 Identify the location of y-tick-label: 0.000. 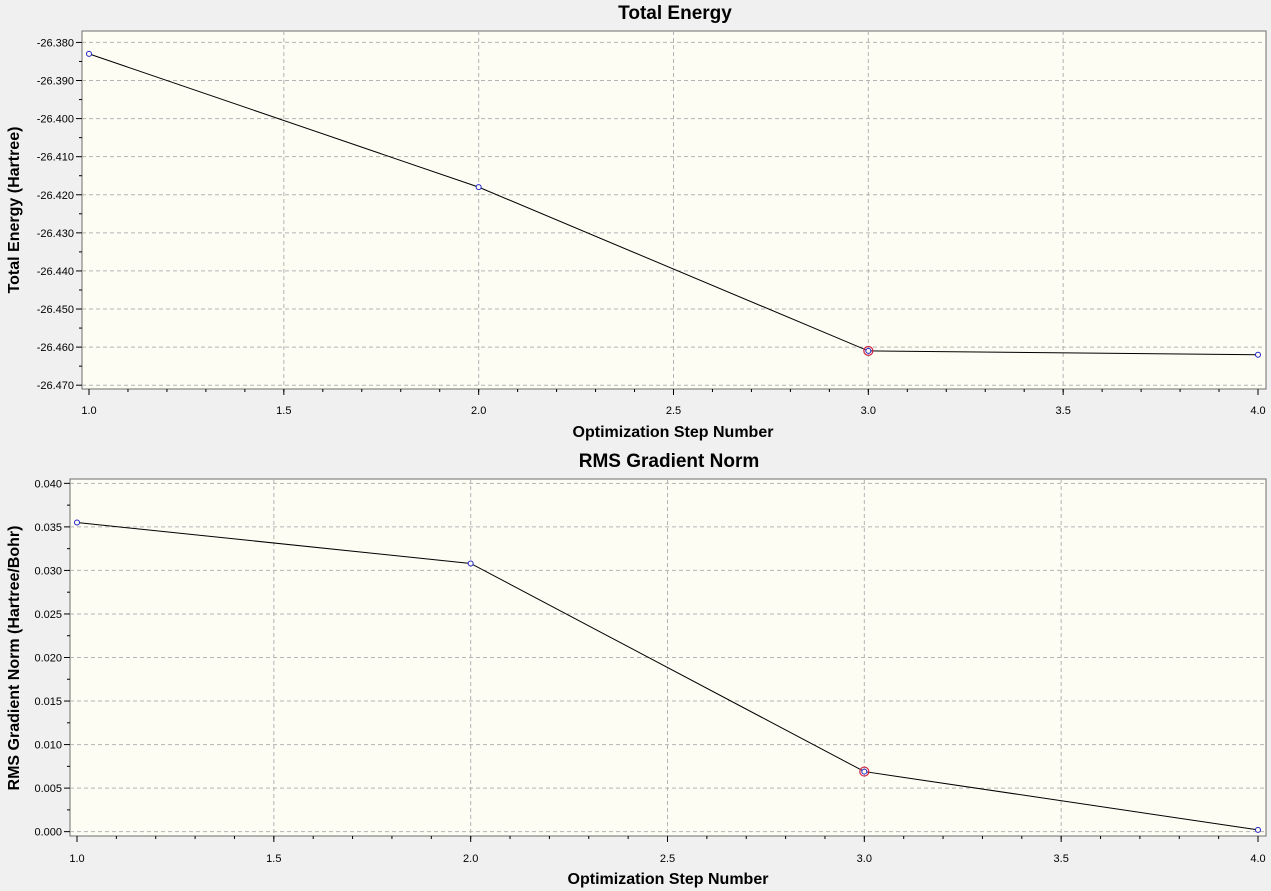
(48, 833).